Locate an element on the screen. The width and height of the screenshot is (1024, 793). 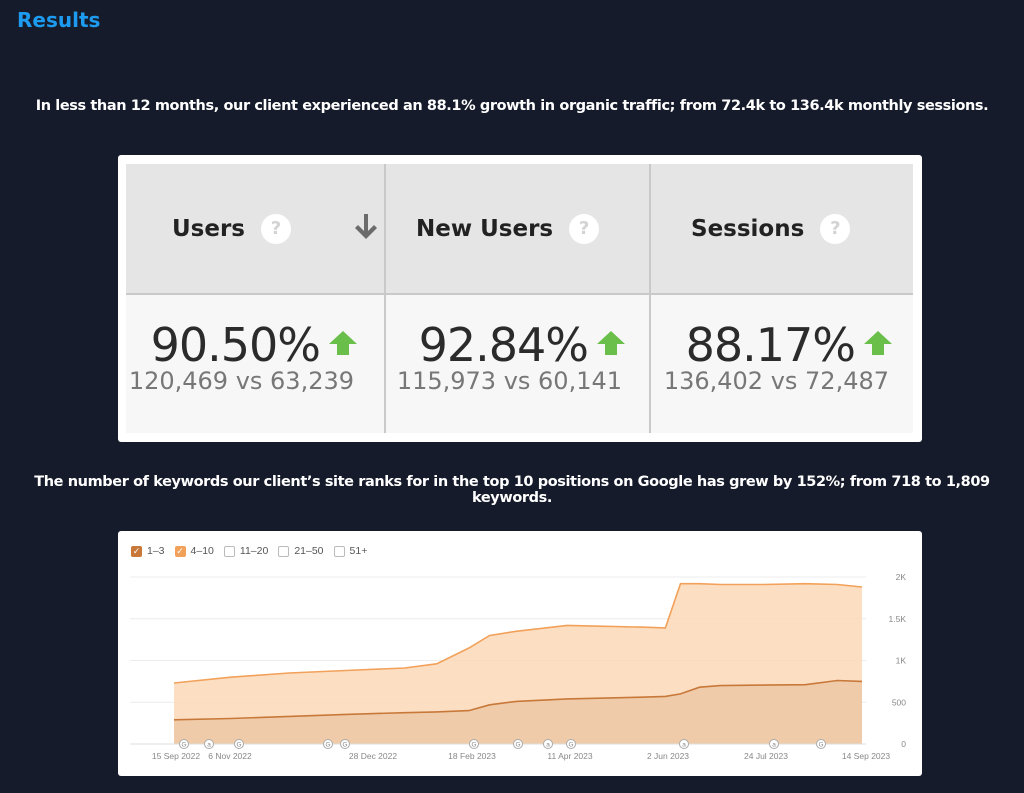
x-tick-label: 2 Jun 2023 is located at coordinates (668, 756).